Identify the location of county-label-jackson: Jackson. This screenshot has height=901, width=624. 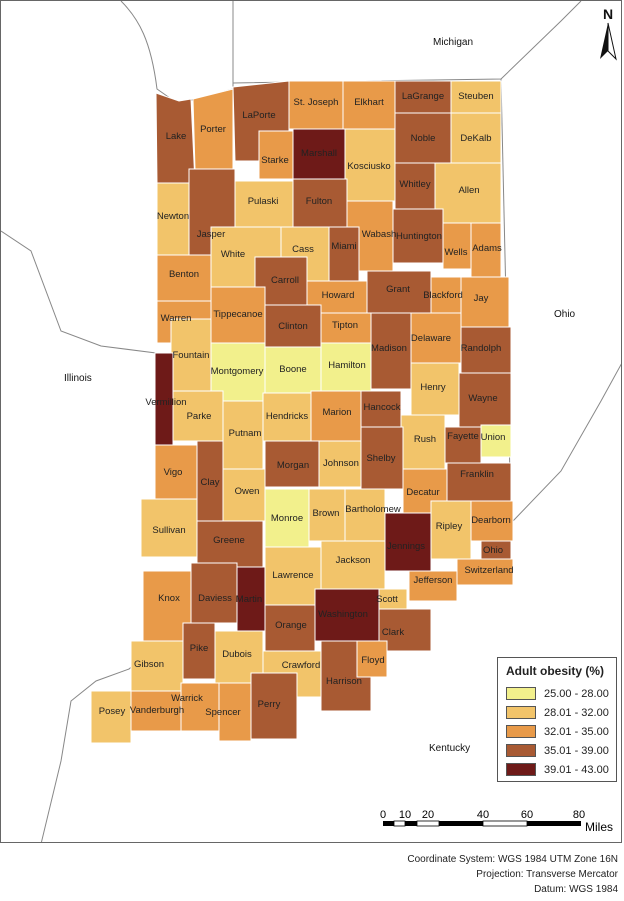
(353, 560).